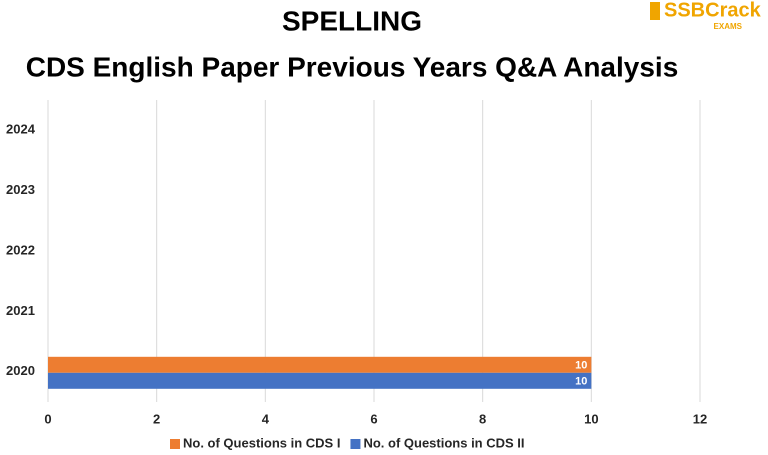 The width and height of the screenshot is (768, 455). I want to click on chart-title: SPELLING, so click(352, 20).